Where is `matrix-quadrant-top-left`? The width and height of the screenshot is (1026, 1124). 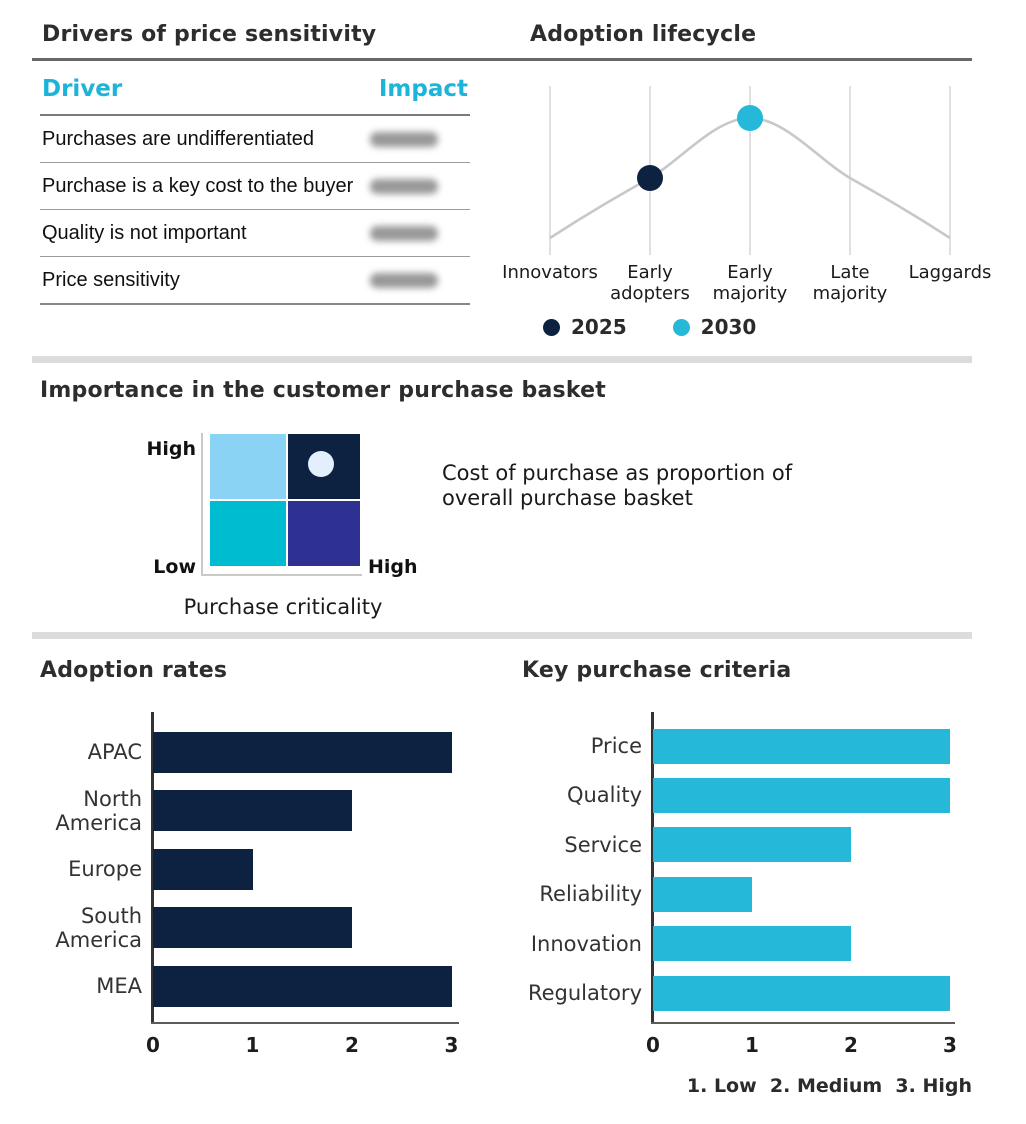 matrix-quadrant-top-left is located at coordinates (248, 466).